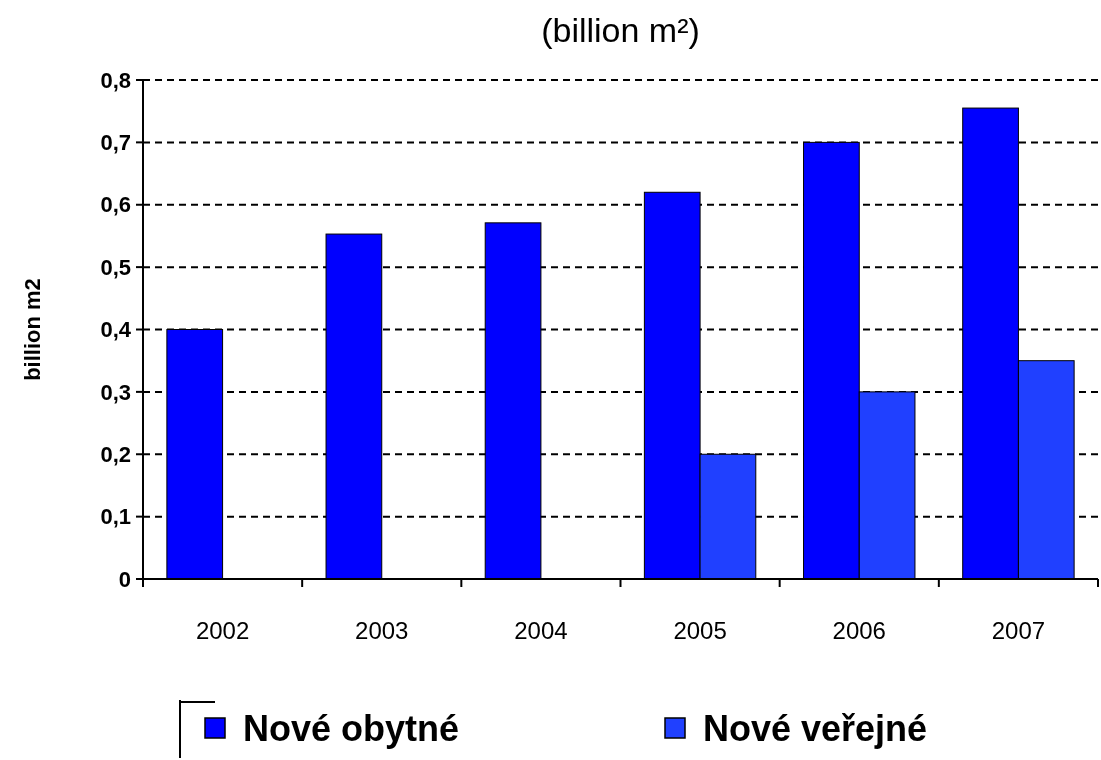 The height and width of the screenshot is (760, 1101). I want to click on legend-label: Nové obytné, so click(351, 728).